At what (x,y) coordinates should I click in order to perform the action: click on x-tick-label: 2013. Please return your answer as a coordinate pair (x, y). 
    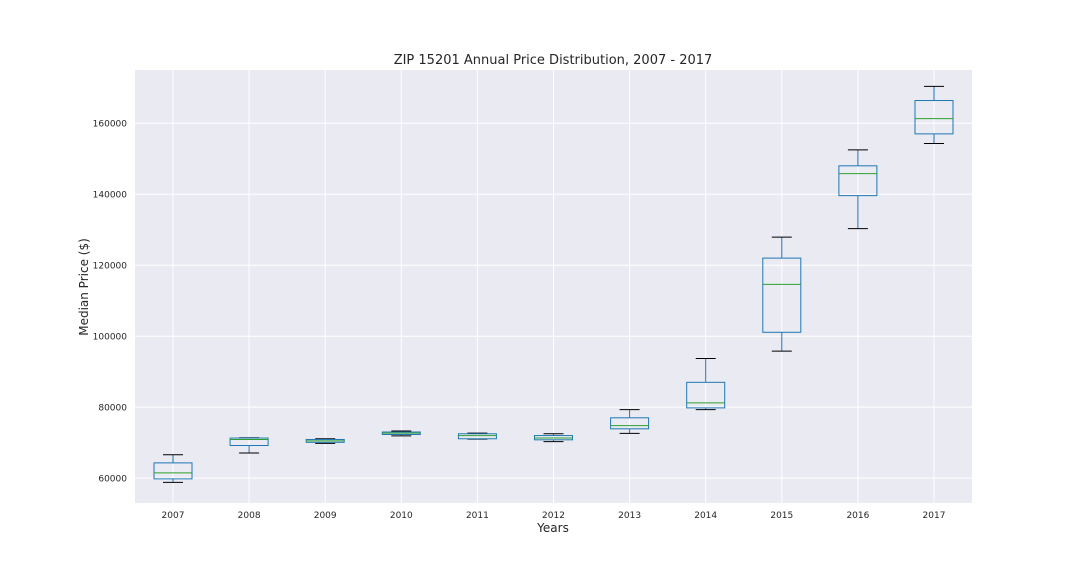
    Looking at the image, I should click on (629, 516).